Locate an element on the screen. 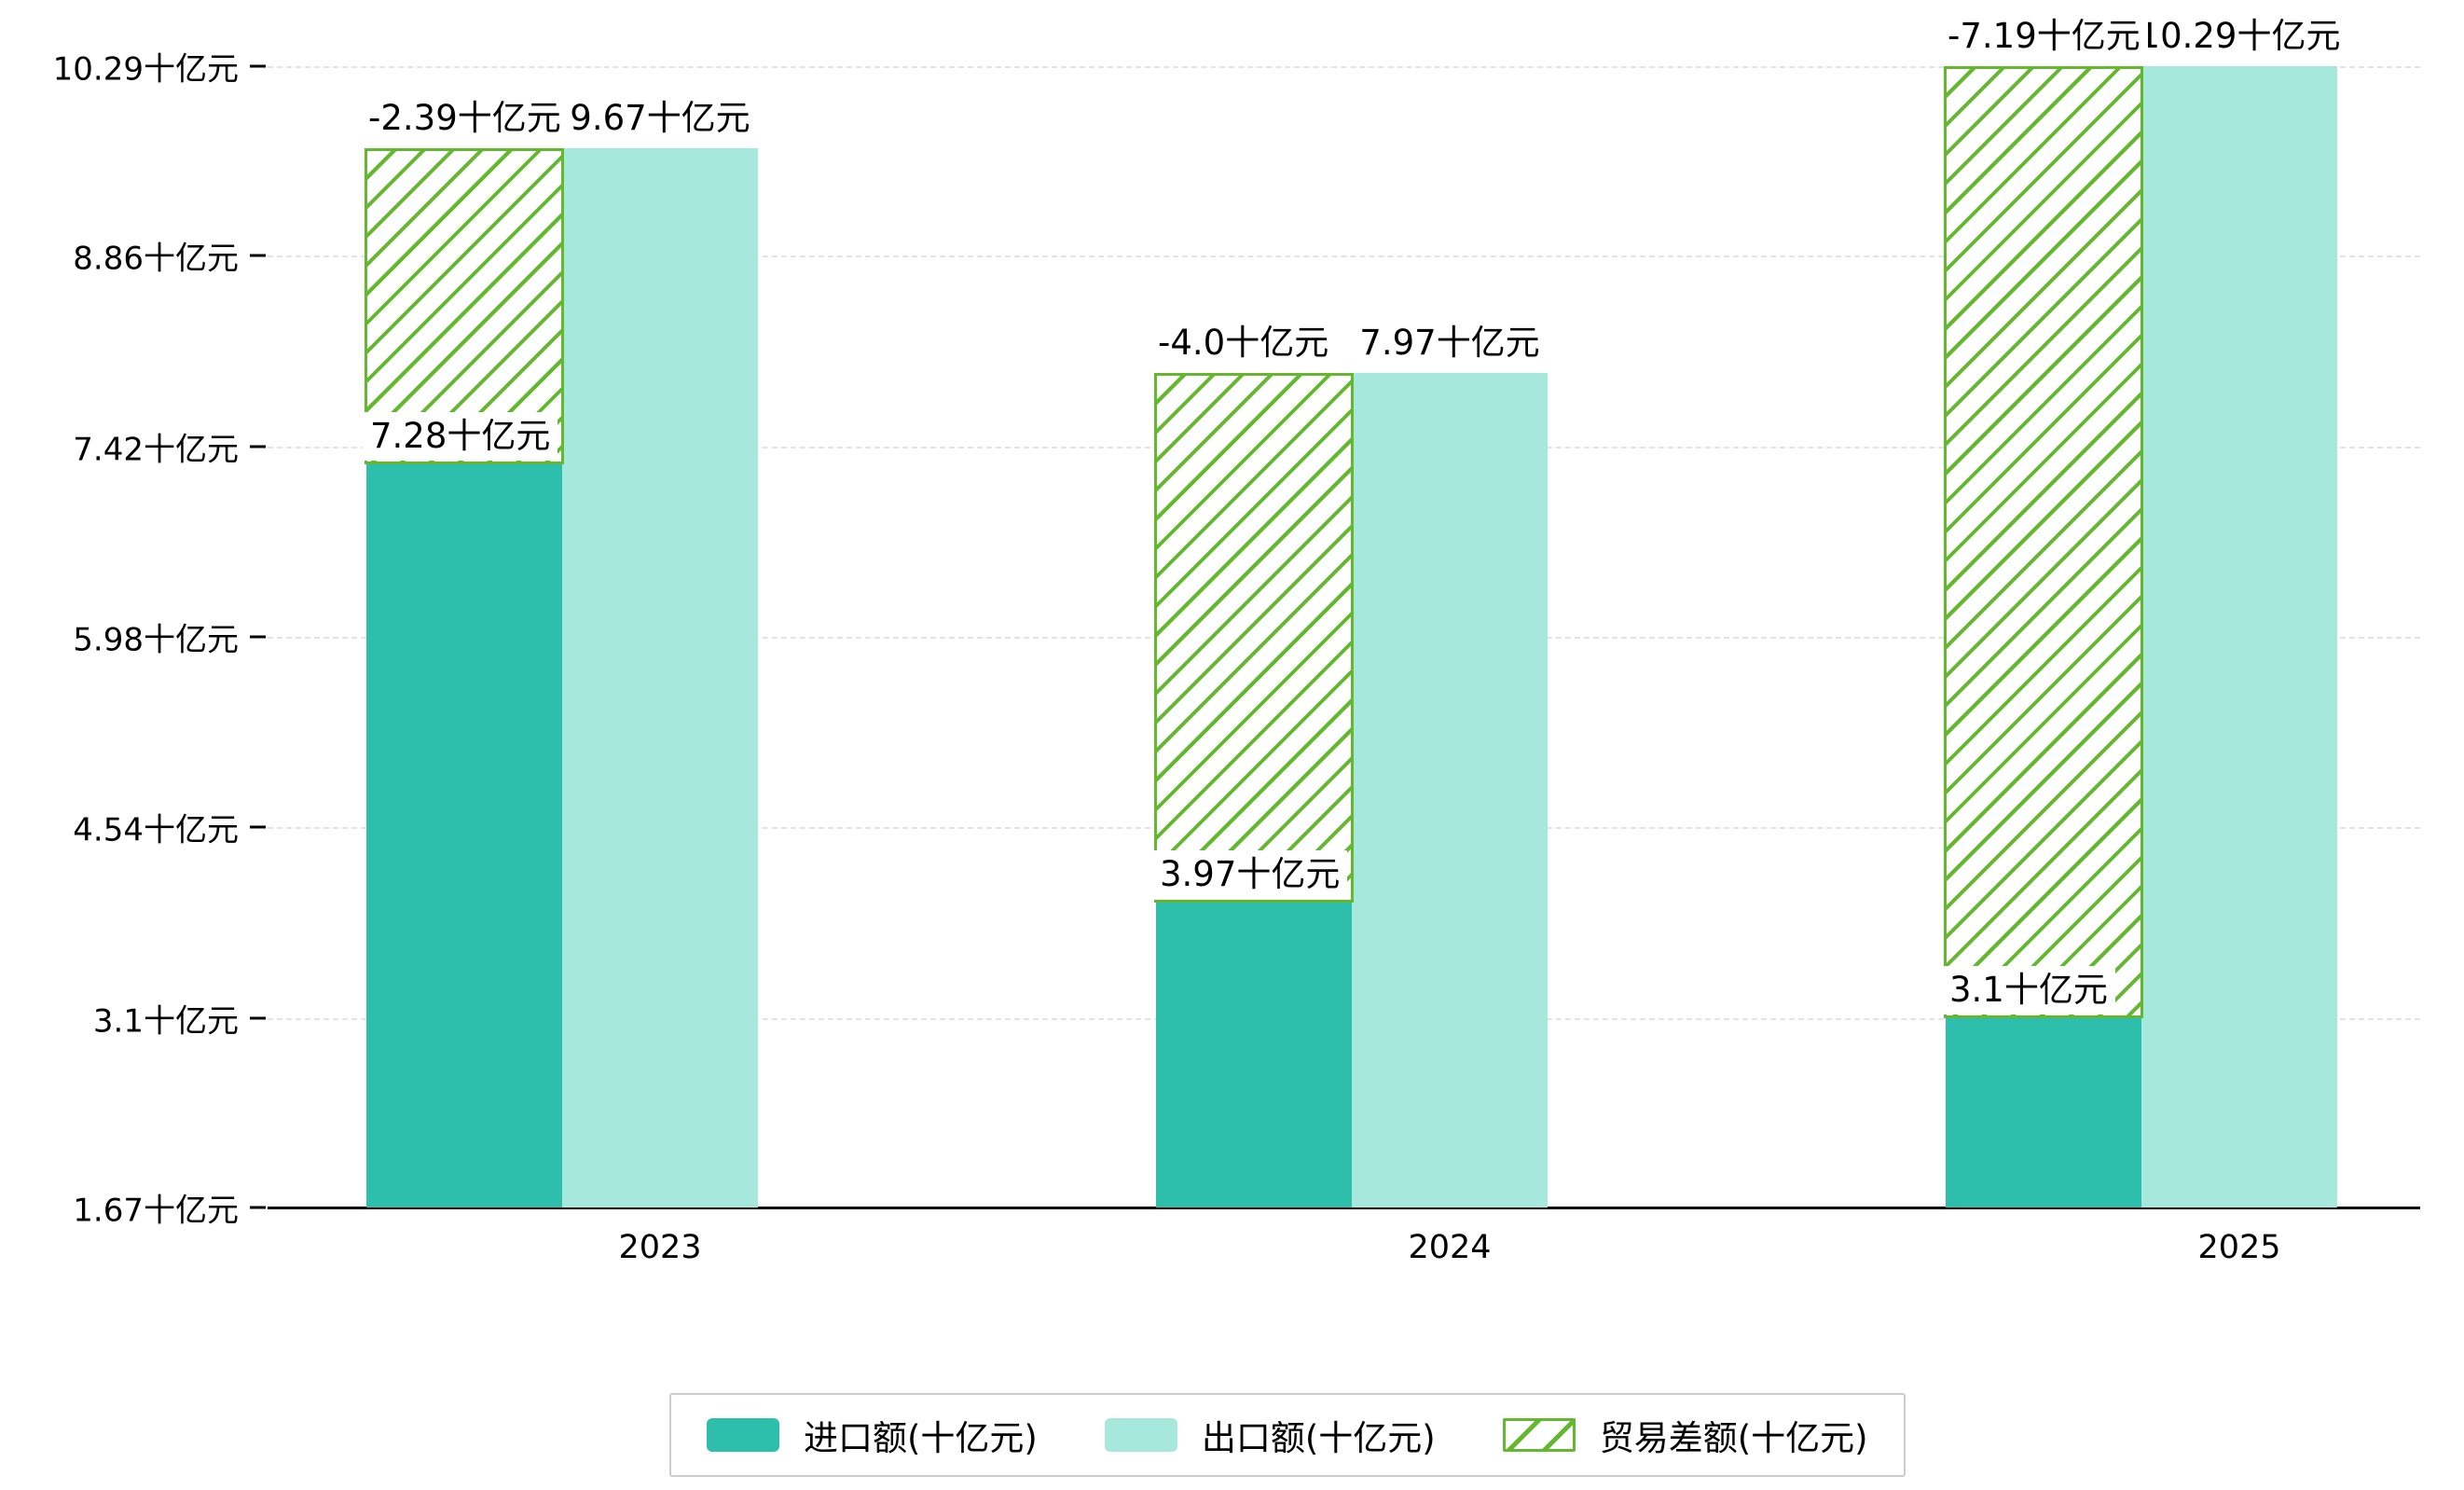 This screenshot has width=2464, height=1490. export-value-label: 7.97十亿元 is located at coordinates (1450, 343).